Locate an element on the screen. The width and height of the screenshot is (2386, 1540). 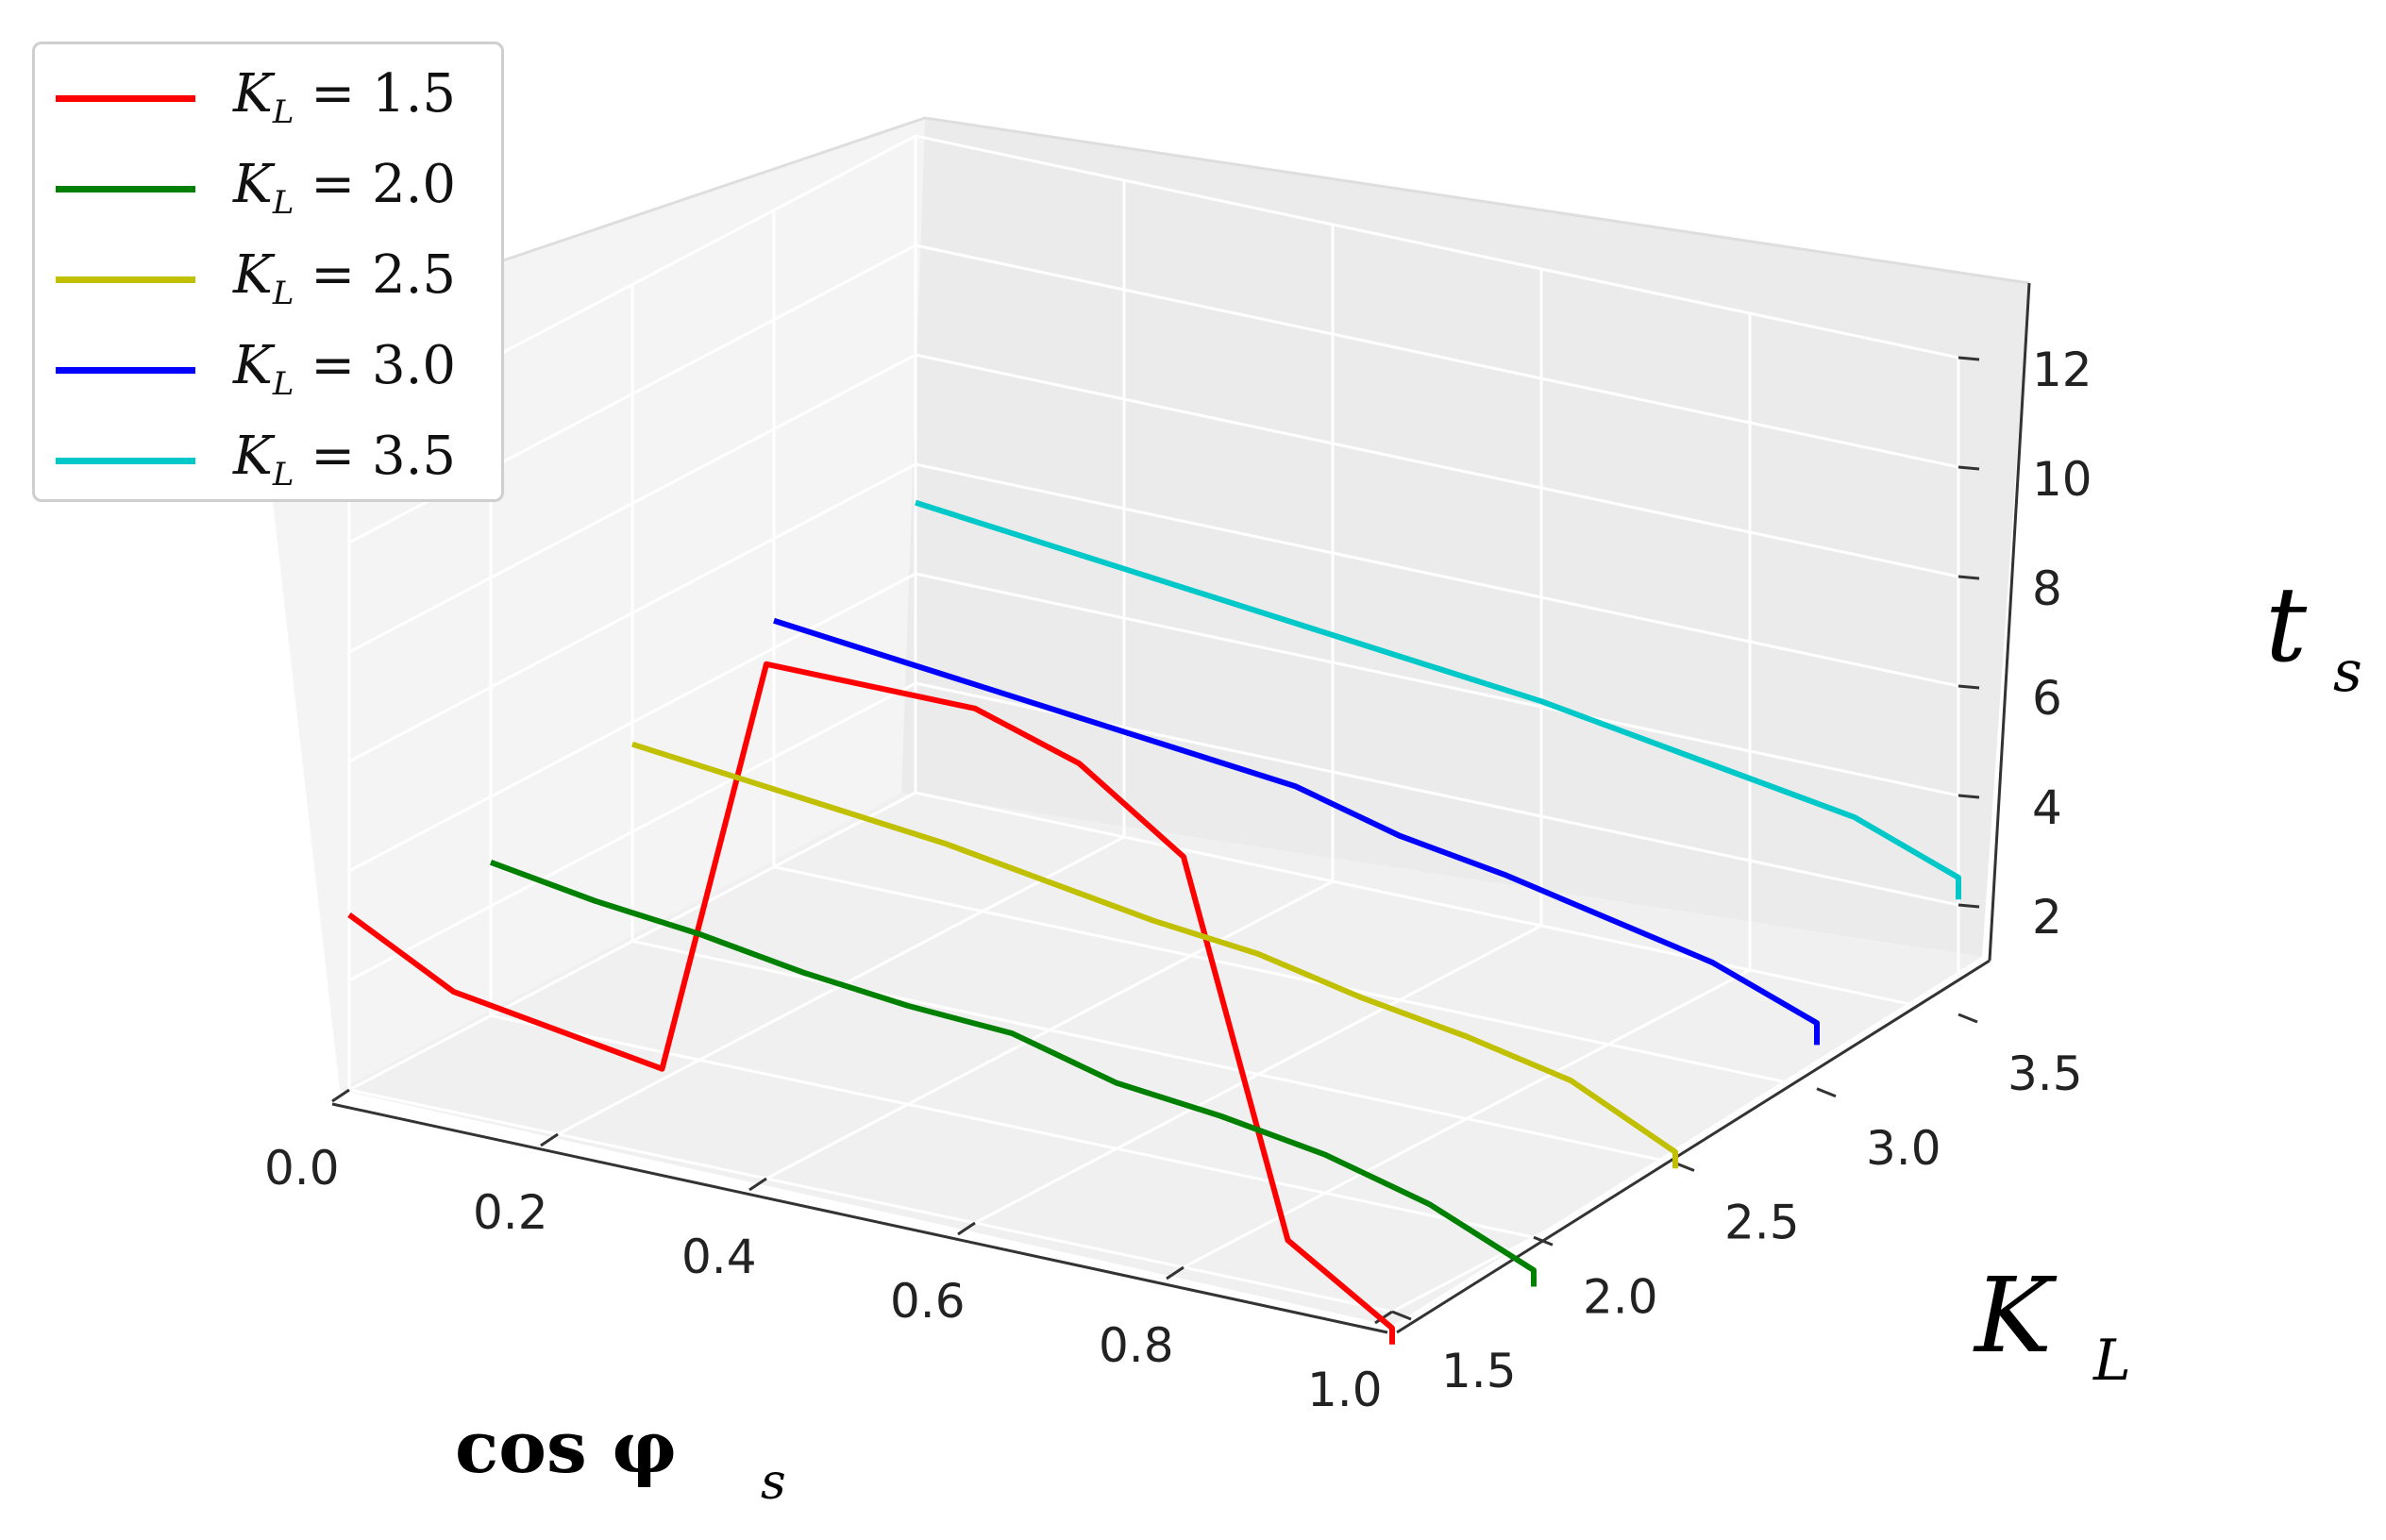
legend-label: KL = 1.5 is located at coordinates (345, 97).